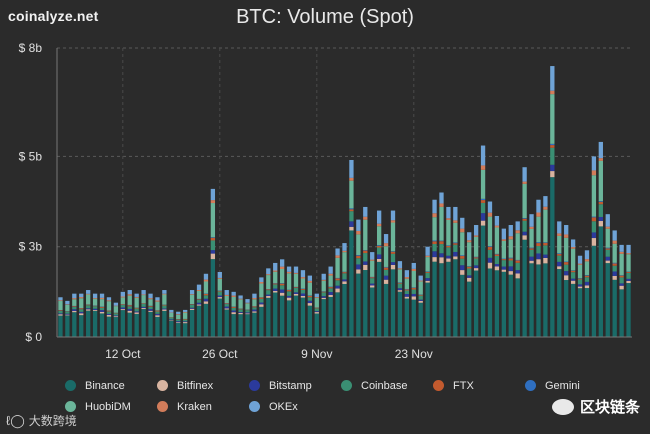 The image size is (650, 434). What do you see at coordinates (111, 385) in the screenshot?
I see `legend-item-binance: Binance` at bounding box center [111, 385].